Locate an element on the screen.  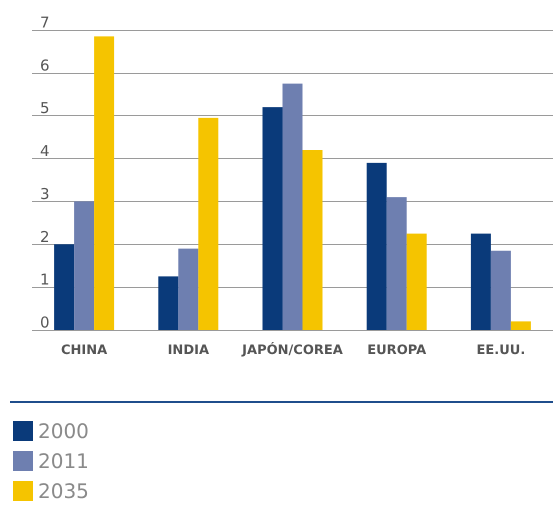
y-tick-label: 1 is located at coordinates (45, 279).